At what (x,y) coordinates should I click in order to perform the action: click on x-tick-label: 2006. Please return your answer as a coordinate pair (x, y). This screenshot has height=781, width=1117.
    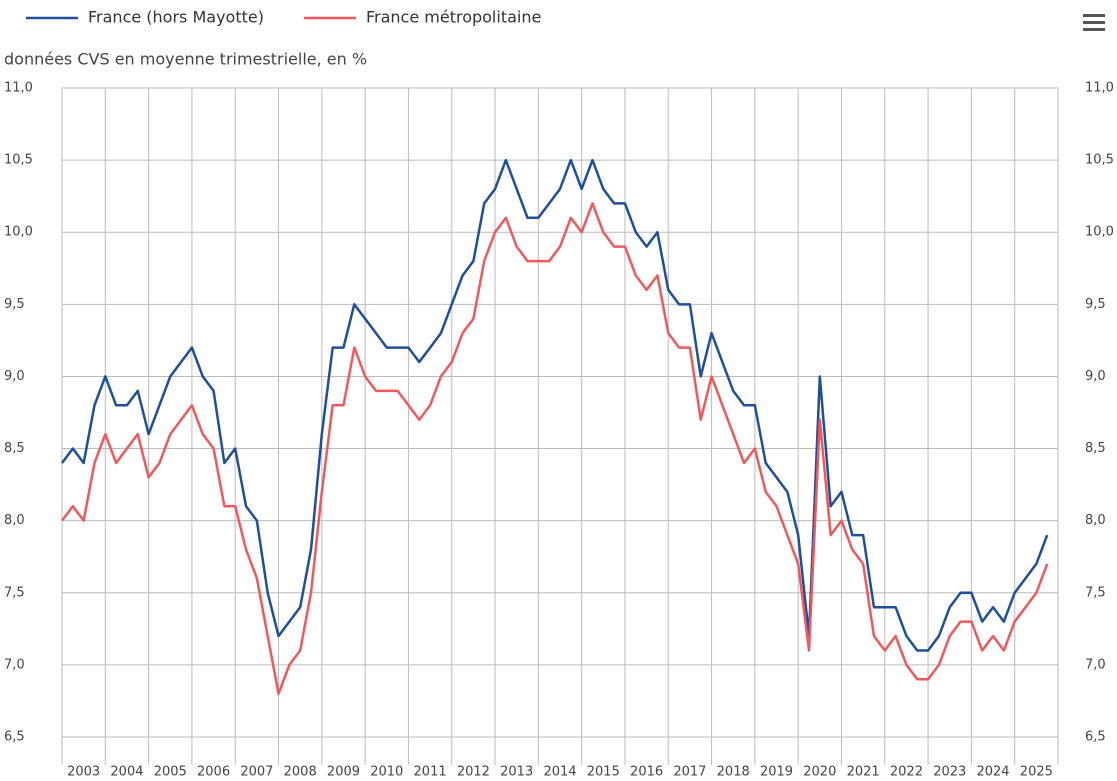
    Looking at the image, I should click on (213, 772).